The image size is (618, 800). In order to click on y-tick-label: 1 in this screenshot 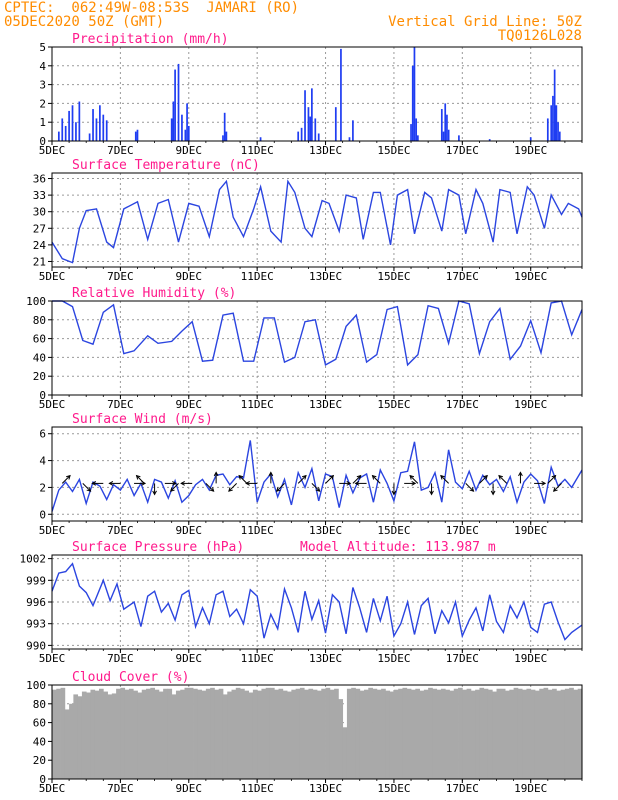, I will do `click(42, 122)`.